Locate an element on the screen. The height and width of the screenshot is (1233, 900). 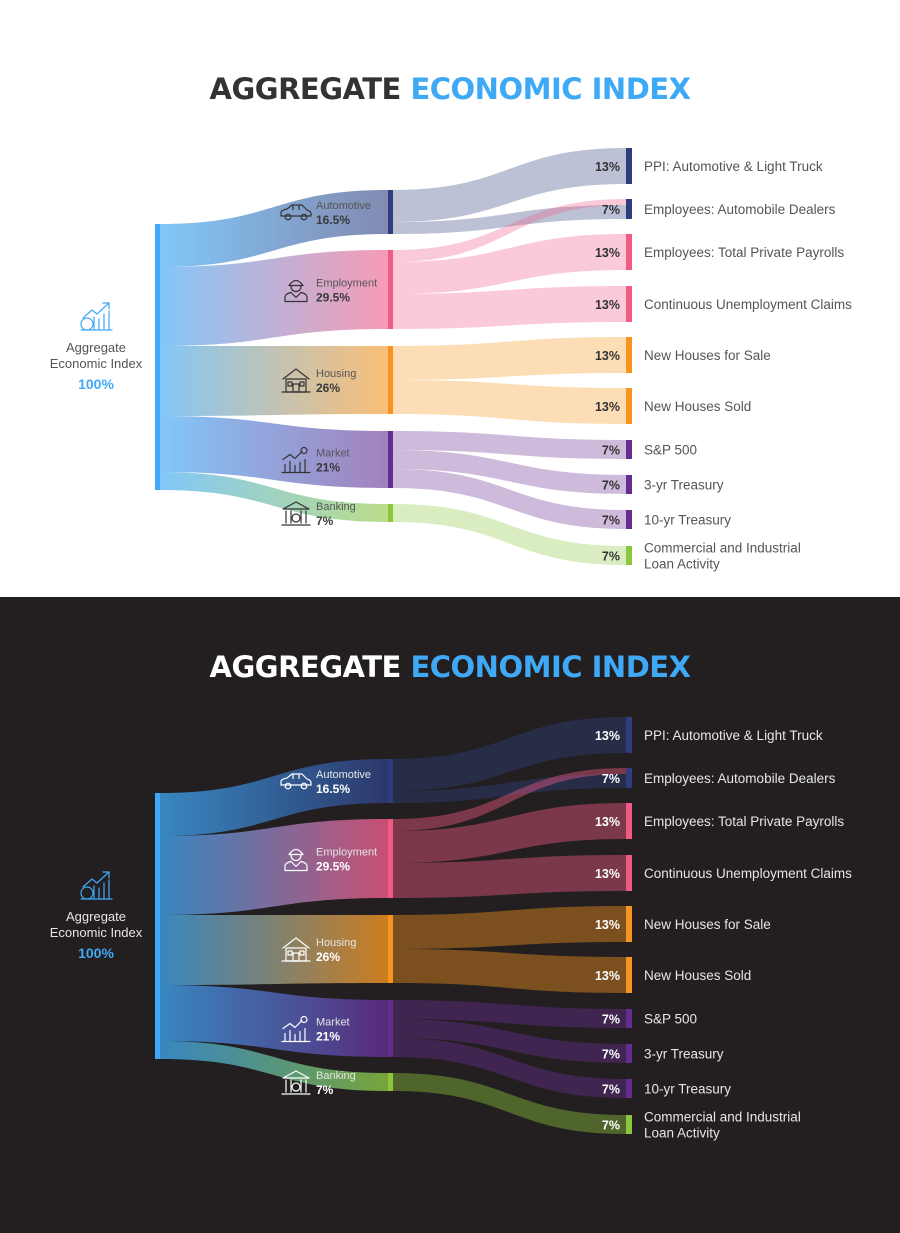
car-icon is located at coordinates (296, 781).